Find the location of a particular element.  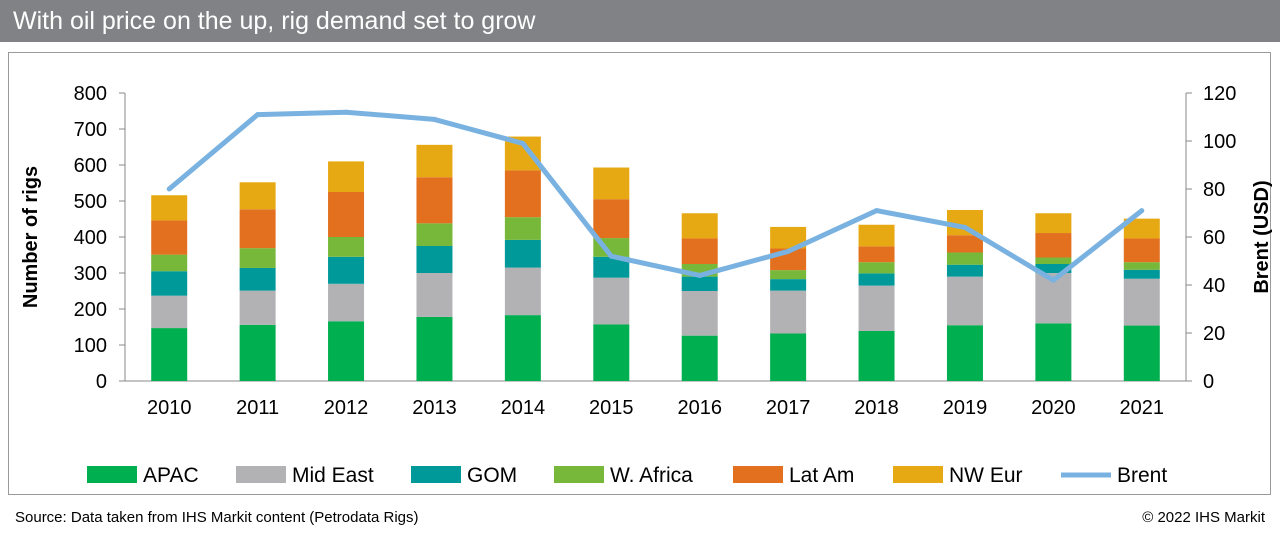

bar-gom-2012 is located at coordinates (346, 270).